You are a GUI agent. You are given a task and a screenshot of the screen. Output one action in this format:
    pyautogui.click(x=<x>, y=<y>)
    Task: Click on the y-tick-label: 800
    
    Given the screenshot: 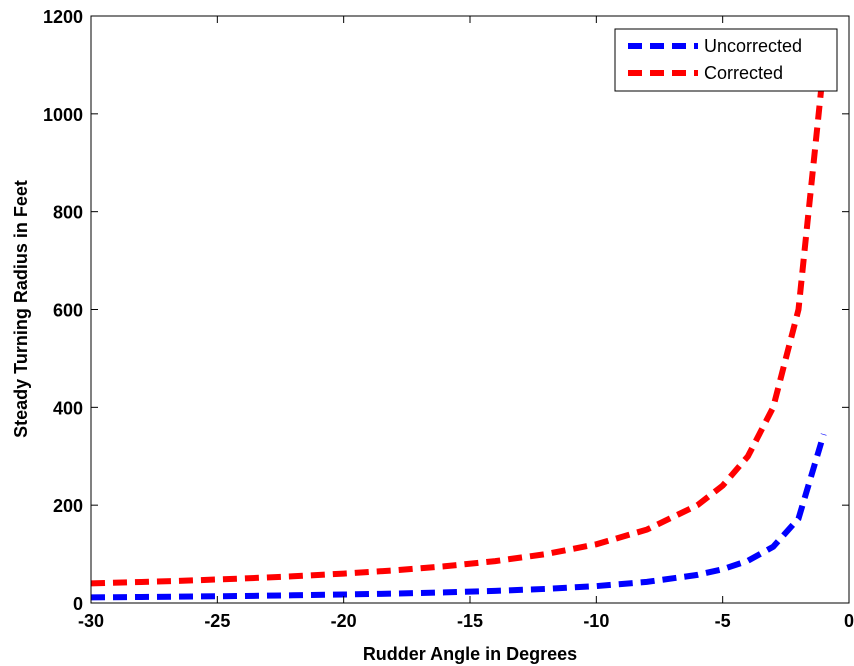 What is the action you would take?
    pyautogui.click(x=68, y=213)
    